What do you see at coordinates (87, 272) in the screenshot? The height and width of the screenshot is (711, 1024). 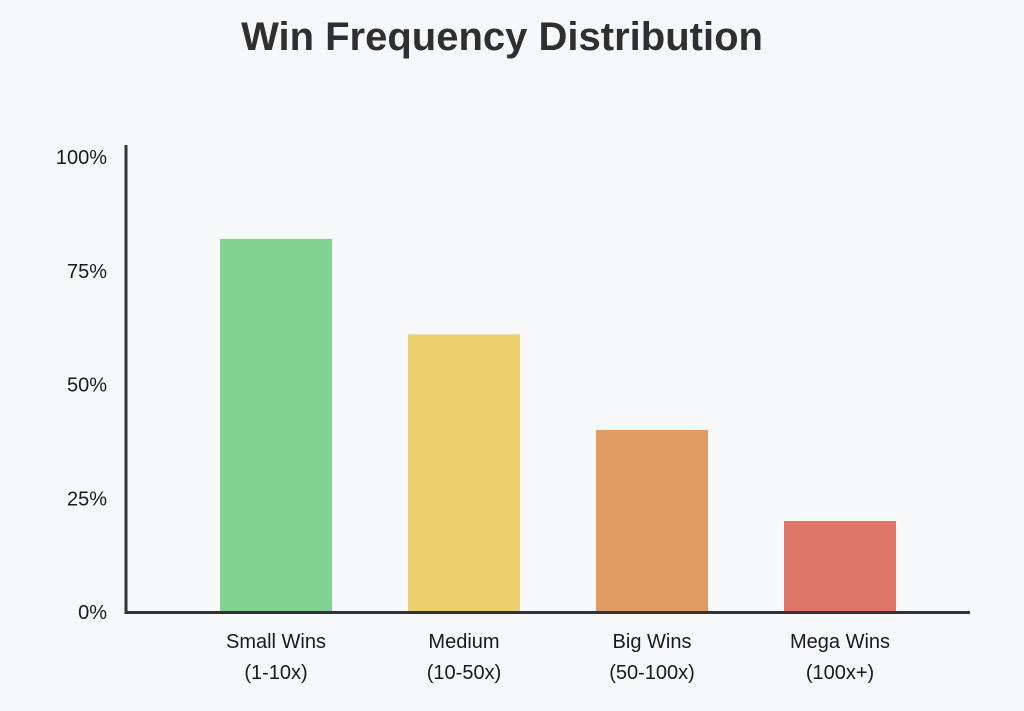 I see `y-tick-label: 75%` at bounding box center [87, 272].